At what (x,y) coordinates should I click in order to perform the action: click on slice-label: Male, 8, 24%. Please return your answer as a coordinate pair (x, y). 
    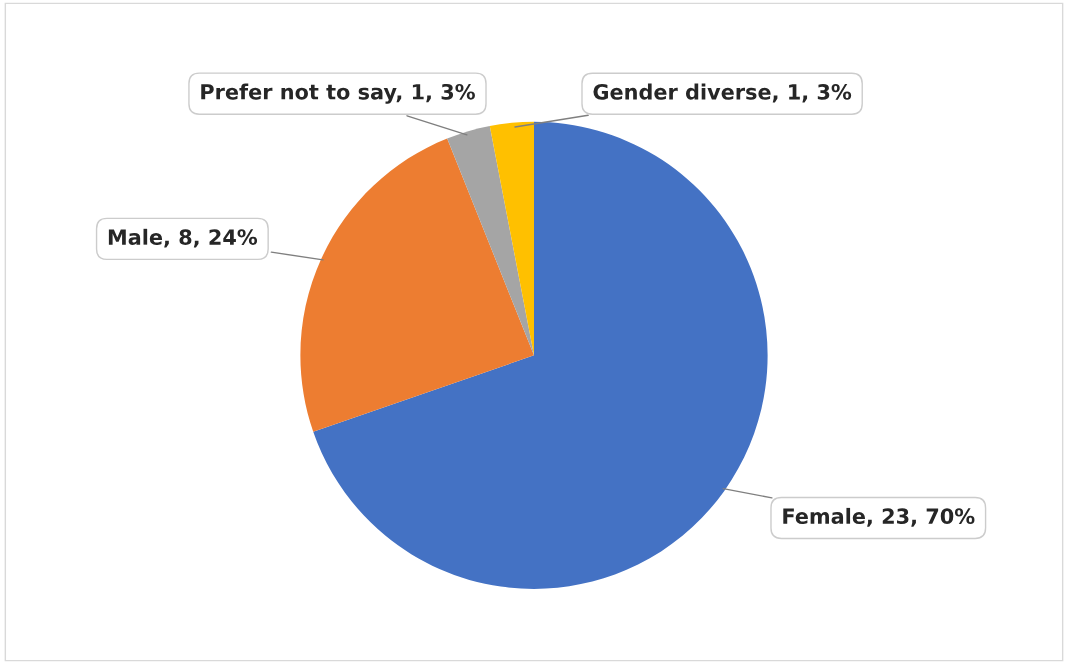
    Looking at the image, I should click on (183, 238).